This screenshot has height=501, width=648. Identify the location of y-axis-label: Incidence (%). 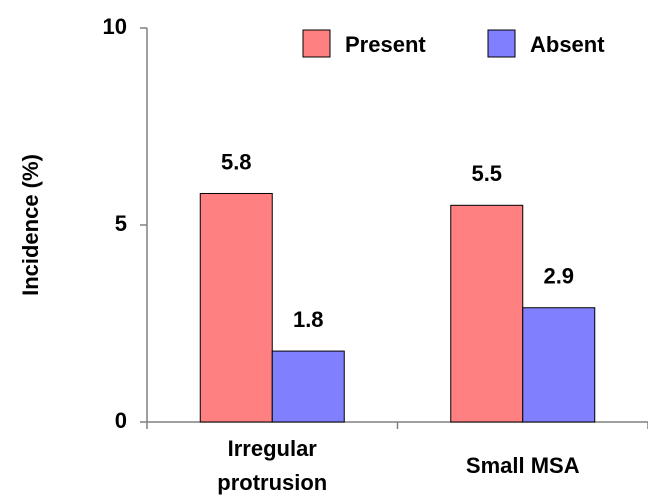
(30, 225).